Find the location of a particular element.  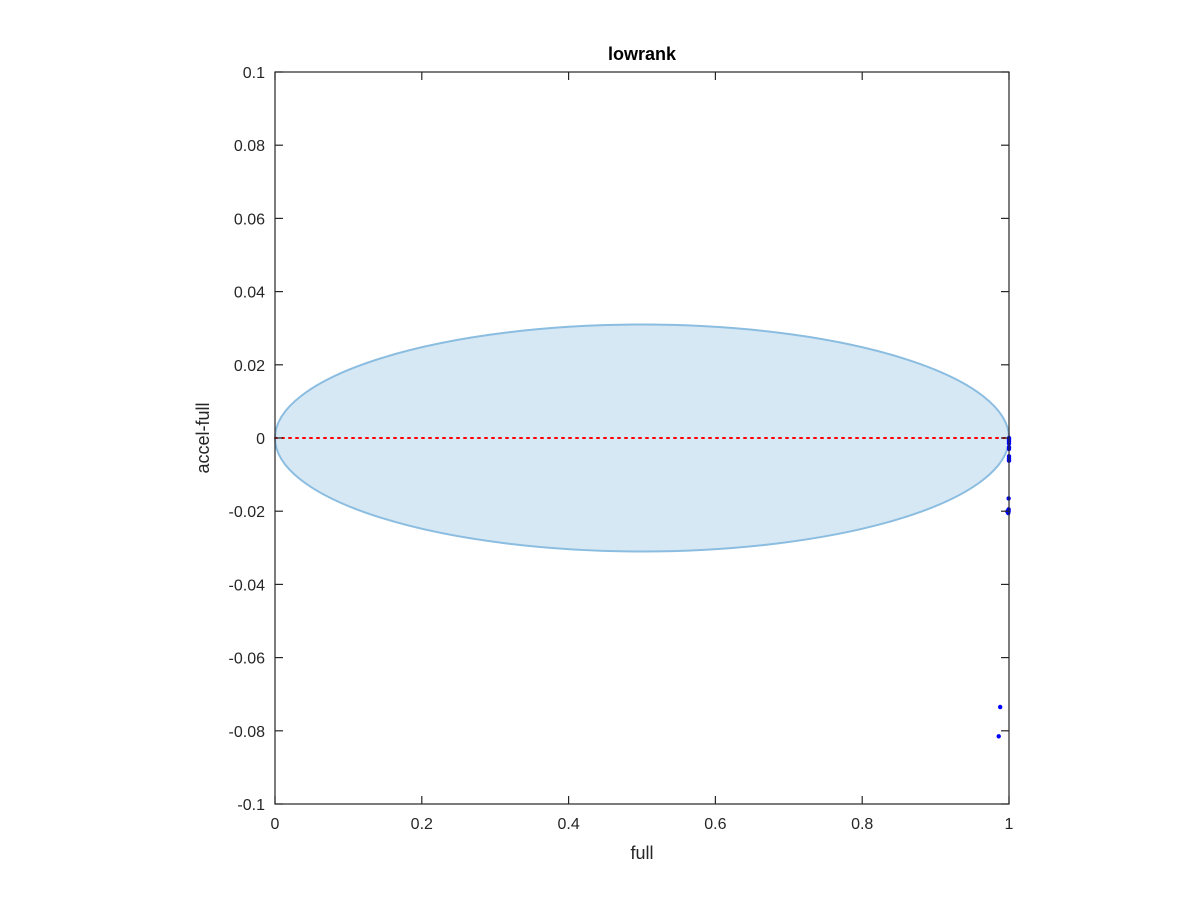

y-axis-label: accel-full is located at coordinates (203, 437).